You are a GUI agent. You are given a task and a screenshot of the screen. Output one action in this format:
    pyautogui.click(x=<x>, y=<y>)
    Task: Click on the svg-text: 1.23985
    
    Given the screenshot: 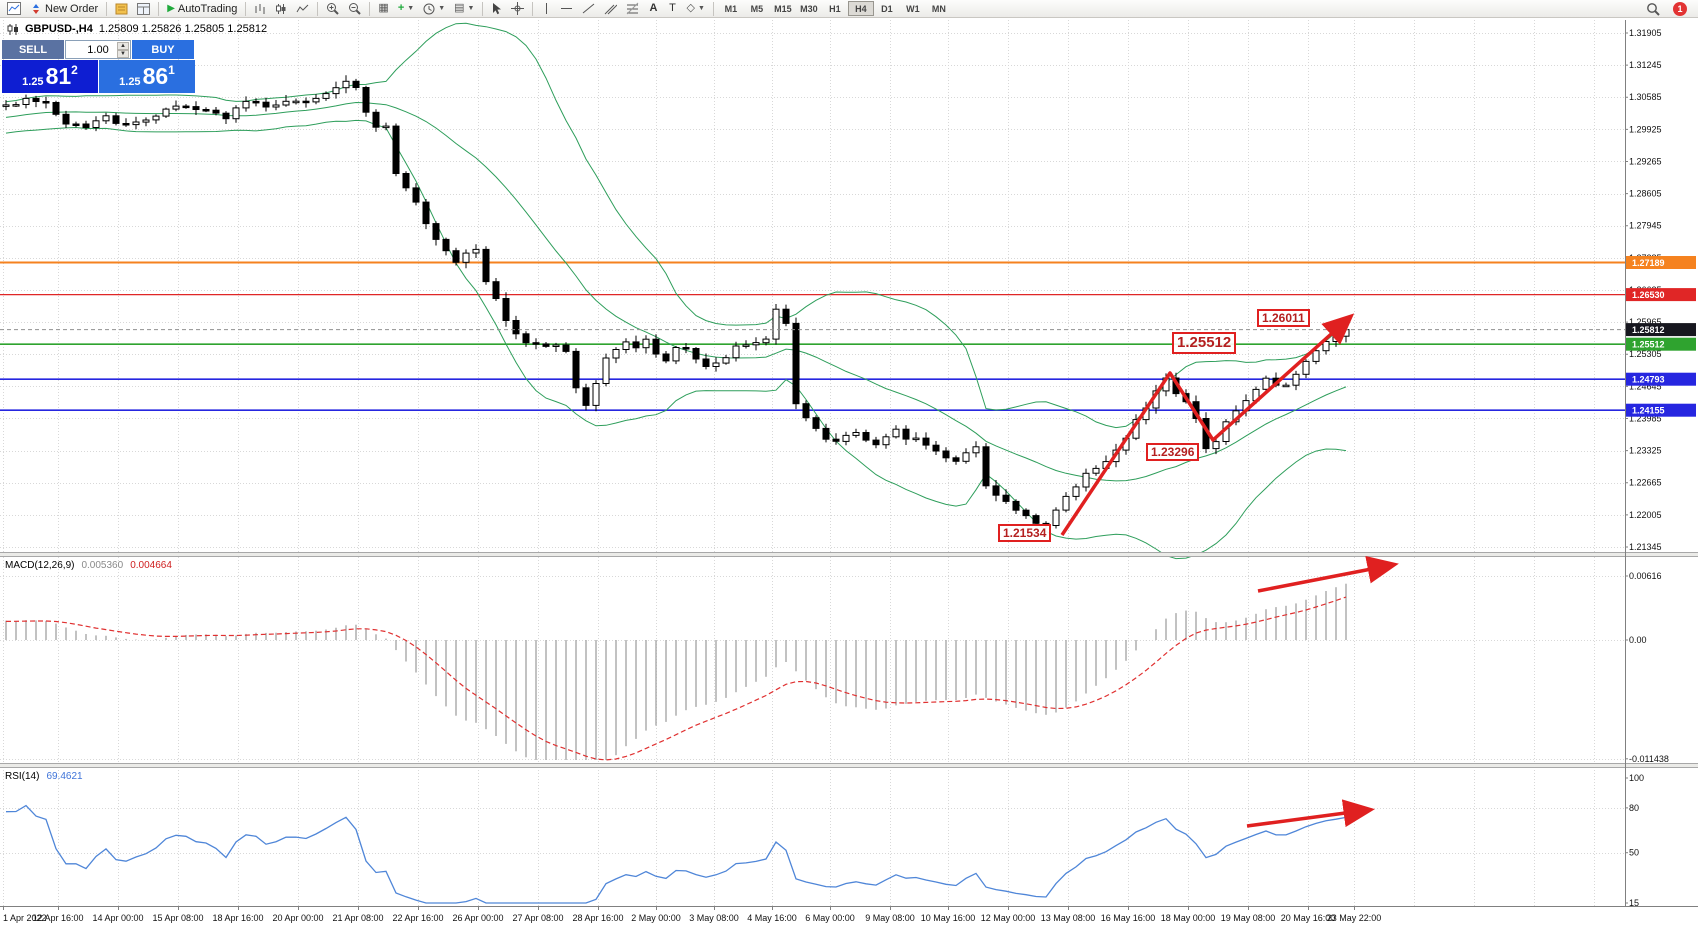 What is the action you would take?
    pyautogui.click(x=1645, y=418)
    